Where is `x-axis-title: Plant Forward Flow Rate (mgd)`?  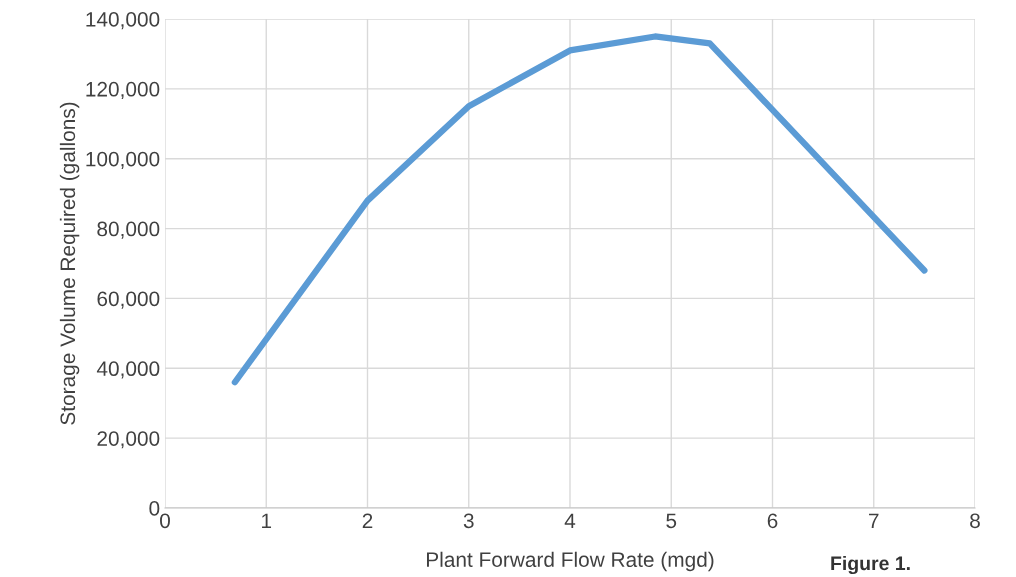 x-axis-title: Plant Forward Flow Rate (mgd) is located at coordinates (570, 561).